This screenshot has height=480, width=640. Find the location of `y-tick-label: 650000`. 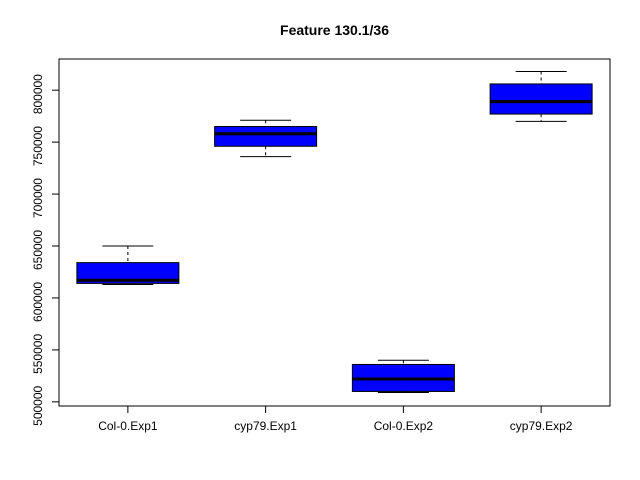

y-tick-label: 650000 is located at coordinates (38, 250).